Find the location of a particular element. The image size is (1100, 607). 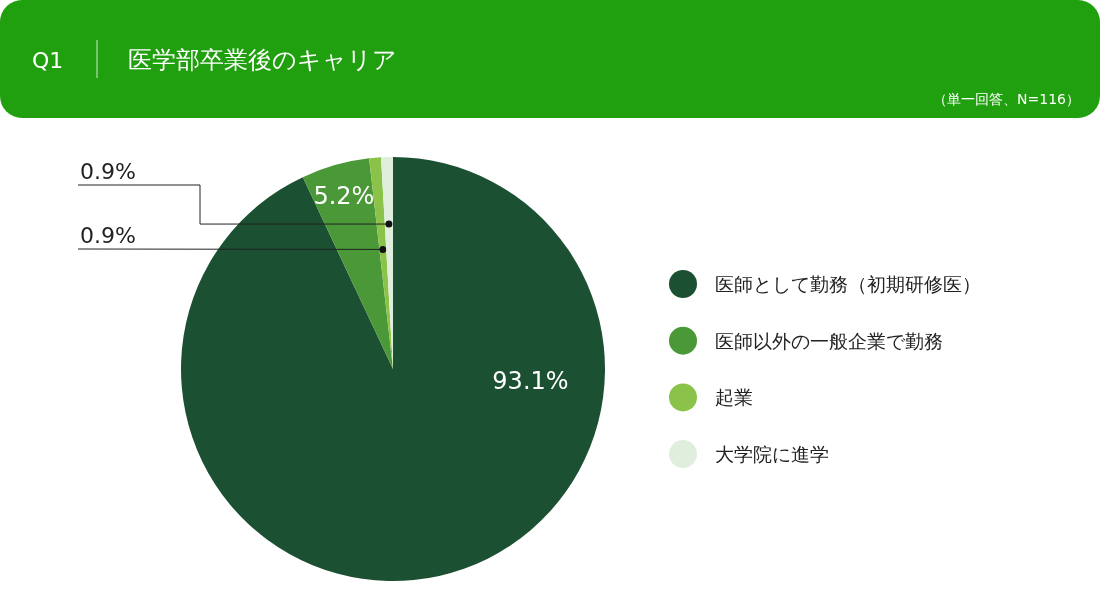

text: Q1 is located at coordinates (48, 60).